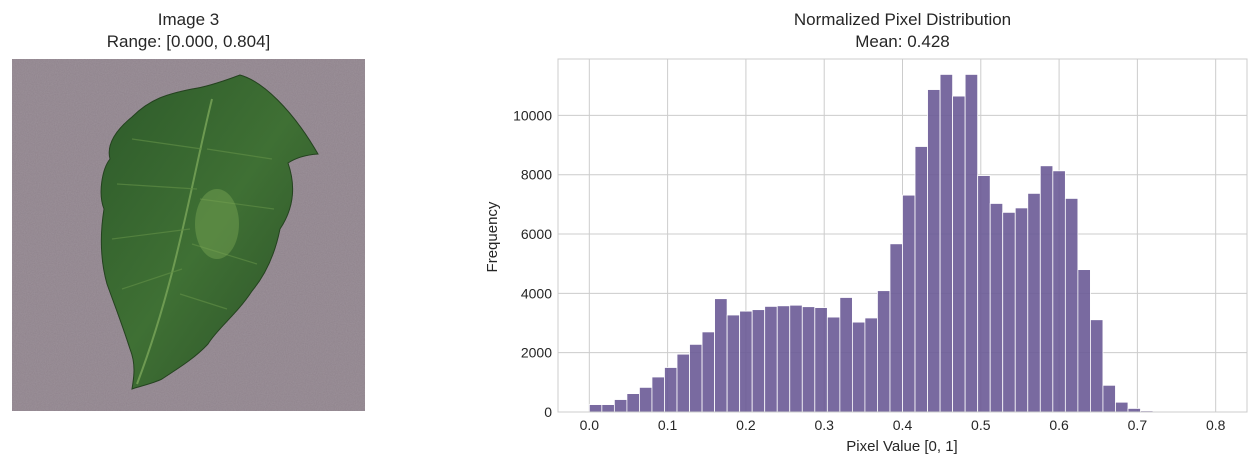  Describe the element at coordinates (532, 263) in the screenshot. I see `y-ticks: 0 2000 4000 6000 8000 10000` at that location.